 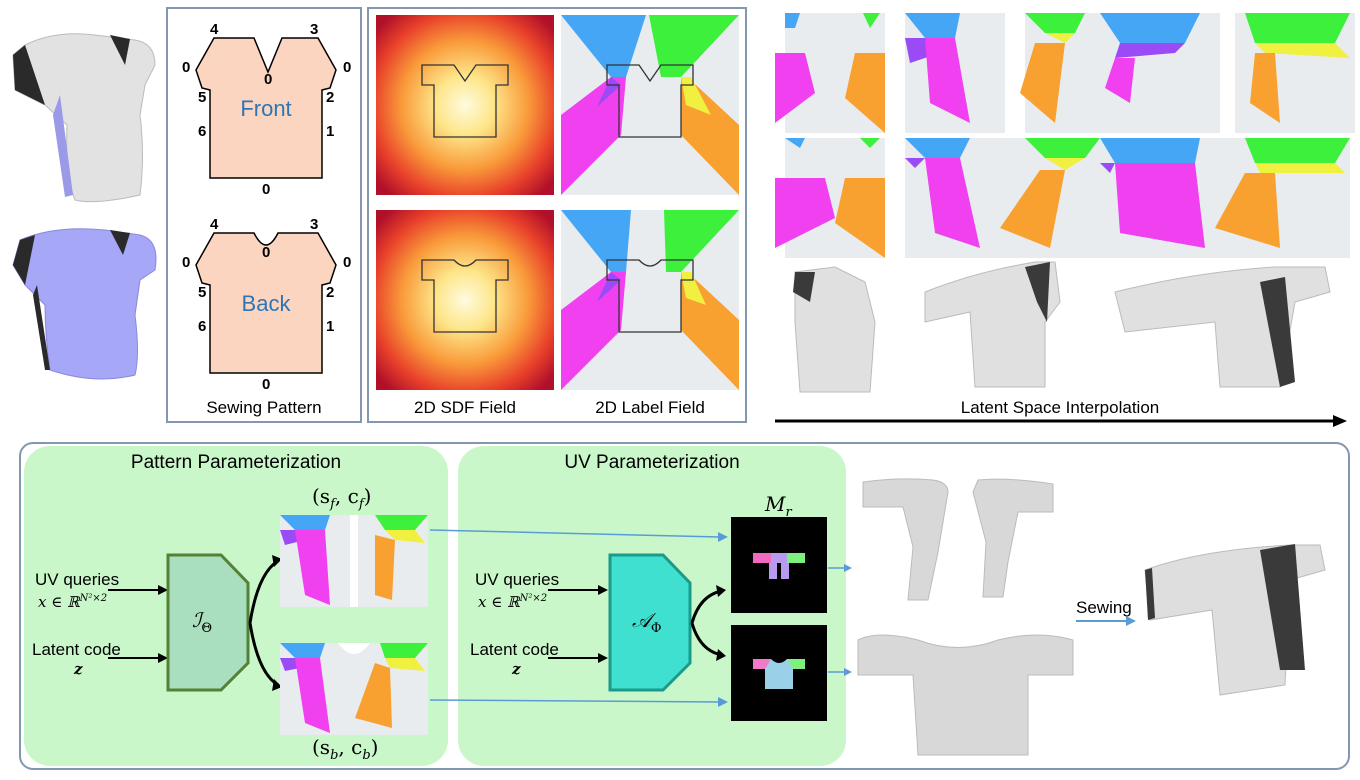 I want to click on sewn-garment, so click(x=1235, y=620).